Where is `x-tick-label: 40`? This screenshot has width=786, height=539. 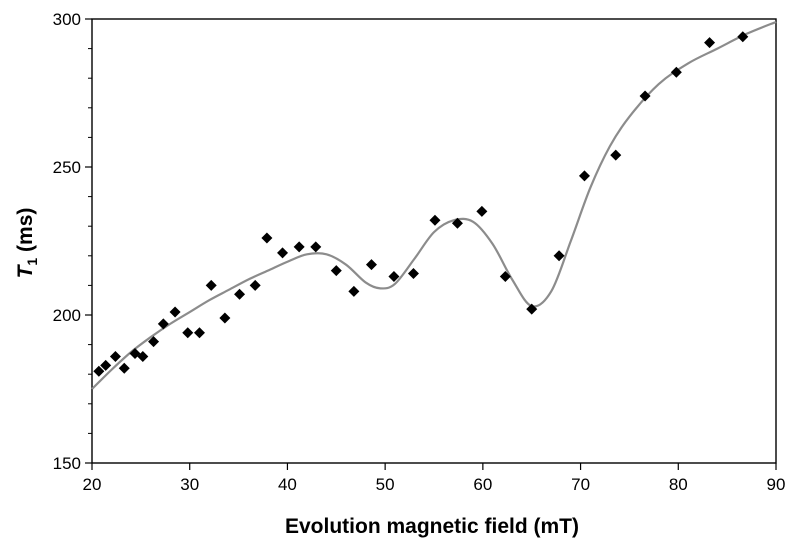 x-tick-label: 40 is located at coordinates (287, 484).